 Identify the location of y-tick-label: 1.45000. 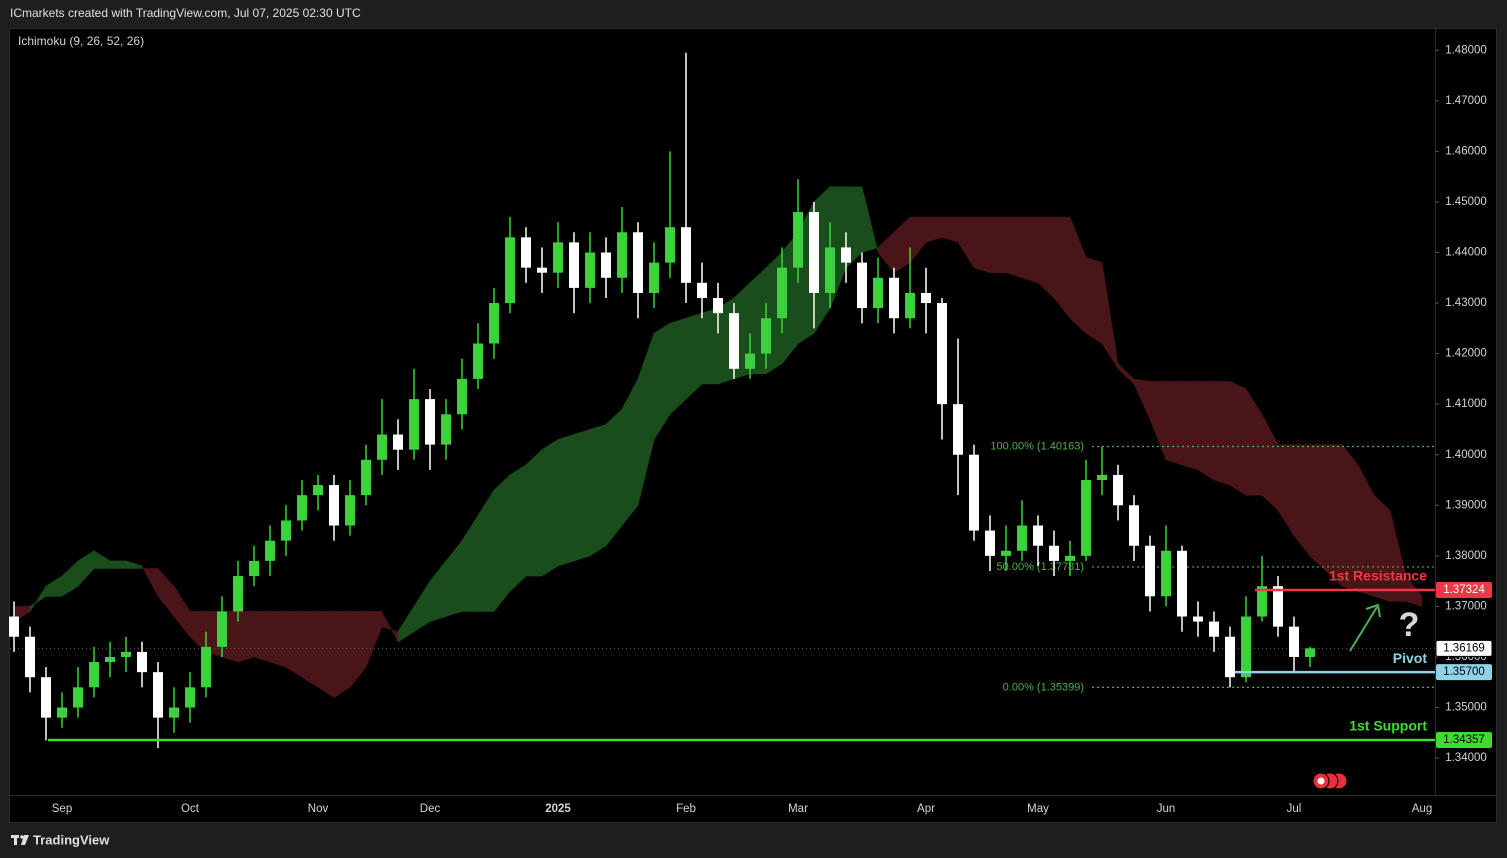
(1466, 202).